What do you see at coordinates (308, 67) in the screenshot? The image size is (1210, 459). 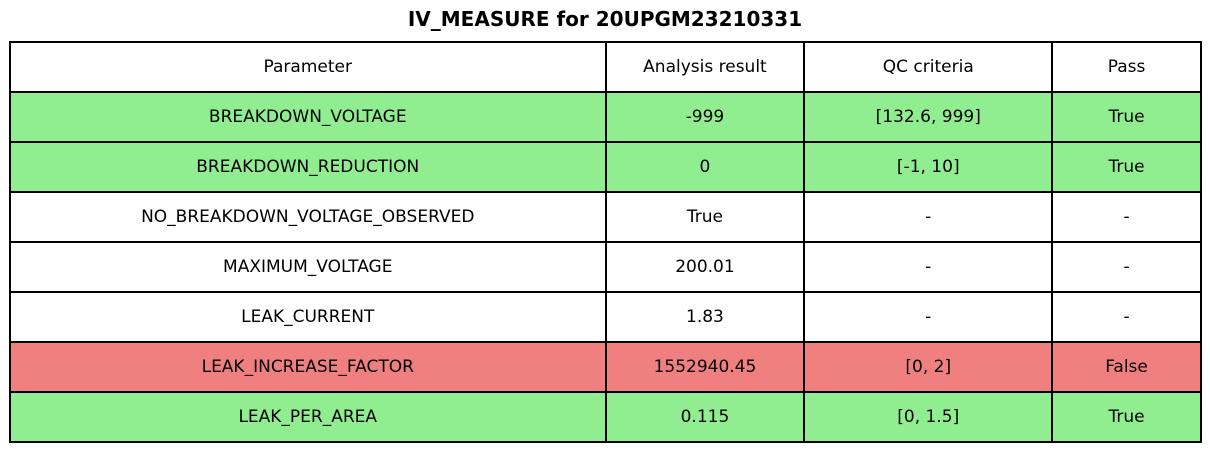 I see `column-header-parameter: Parameter` at bounding box center [308, 67].